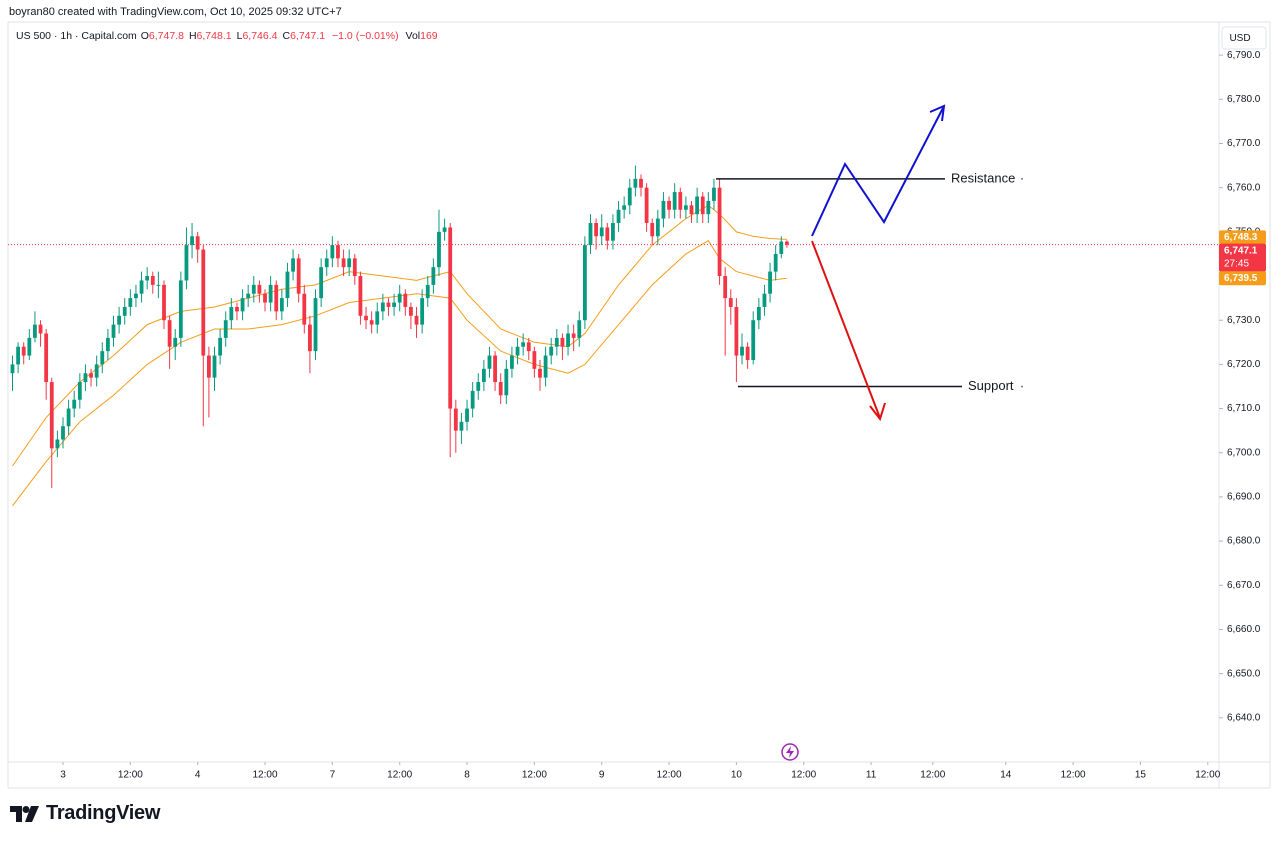  I want to click on x-tick-label: 15, so click(1141, 775).